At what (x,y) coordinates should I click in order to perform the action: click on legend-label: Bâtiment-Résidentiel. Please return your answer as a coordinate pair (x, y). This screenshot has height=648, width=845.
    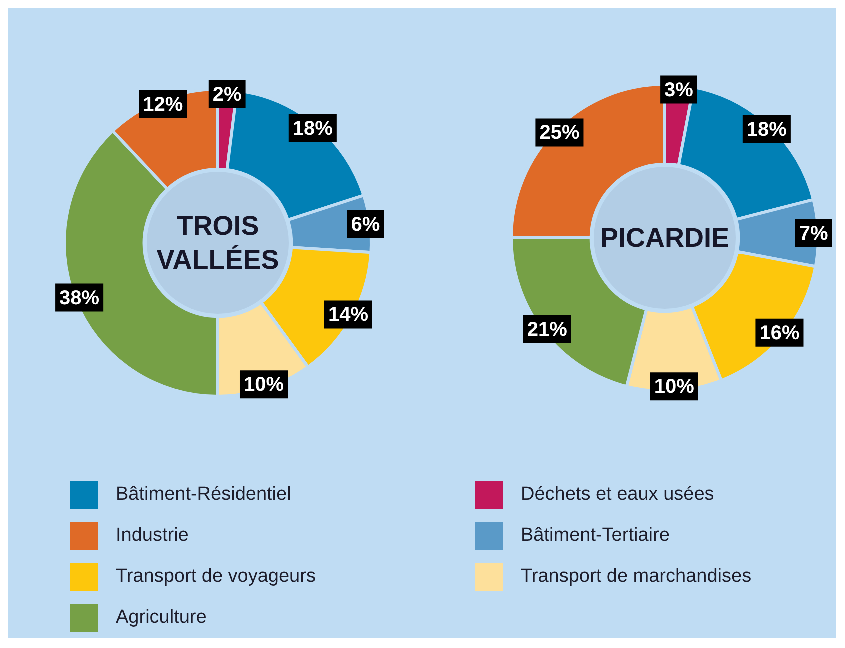
    Looking at the image, I should click on (204, 495).